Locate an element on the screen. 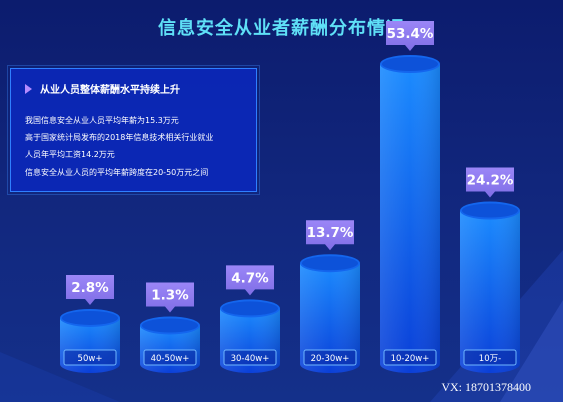 The height and width of the screenshot is (402, 563). category-label: 20-30w+ is located at coordinates (330, 359).